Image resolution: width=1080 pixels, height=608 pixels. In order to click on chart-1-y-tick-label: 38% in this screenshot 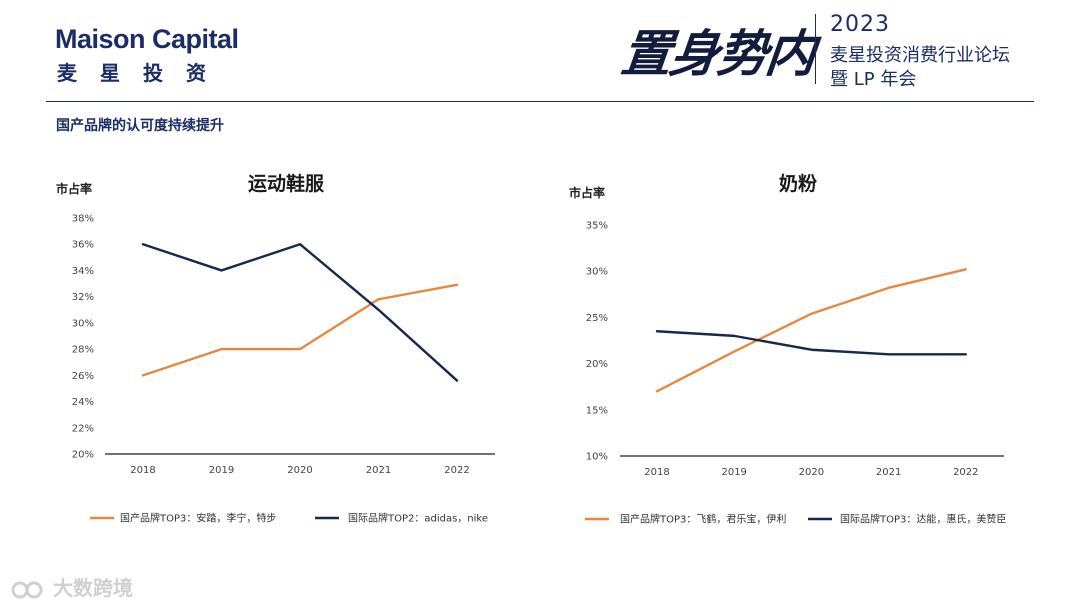, I will do `click(83, 219)`.